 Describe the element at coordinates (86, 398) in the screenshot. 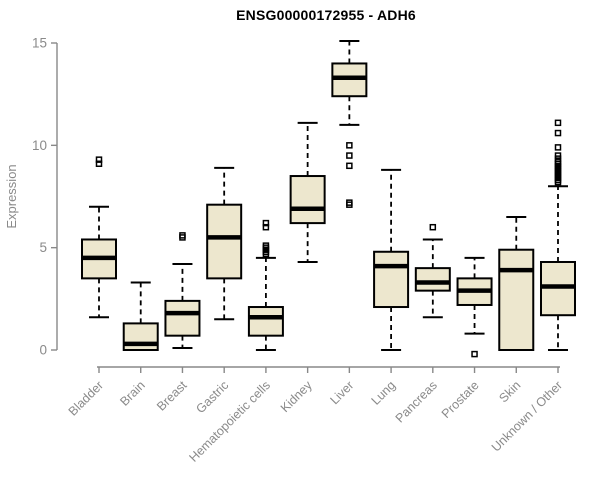

I see `x-tick-label: Bladder` at that location.